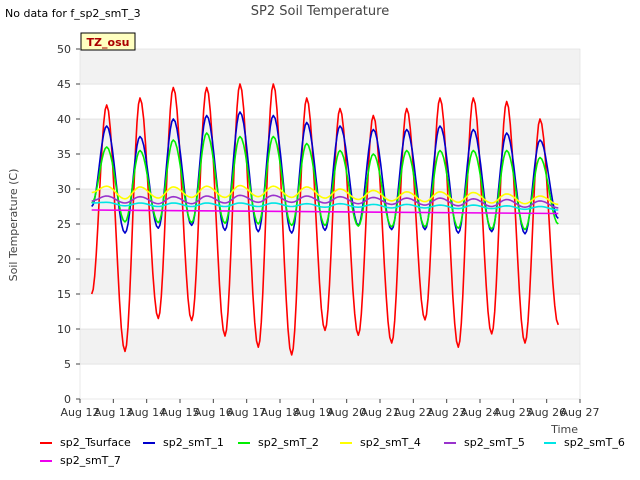  What do you see at coordinates (546, 412) in the screenshot?
I see `x-tick-label: Aug 26` at bounding box center [546, 412].